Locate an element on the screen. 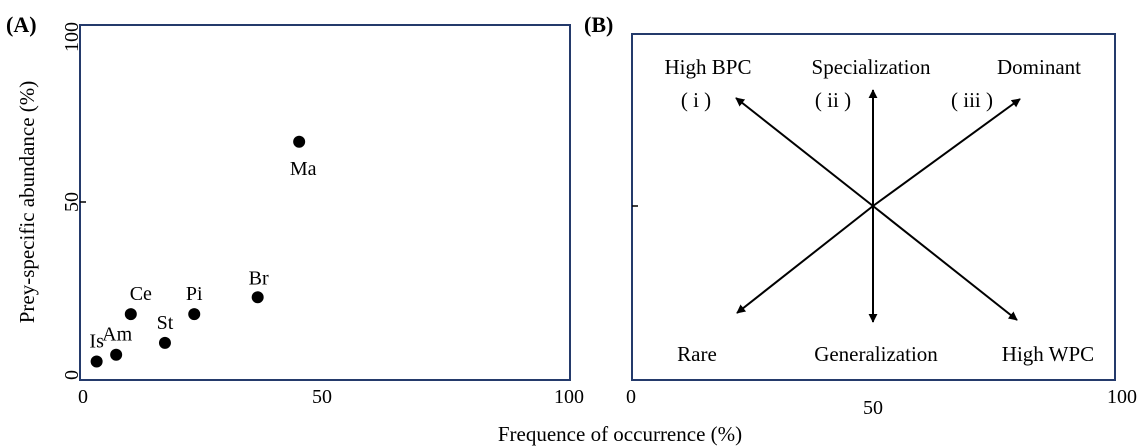 The height and width of the screenshot is (448, 1145). x-axis-title: Frequence of occurrence (%) is located at coordinates (620, 434).